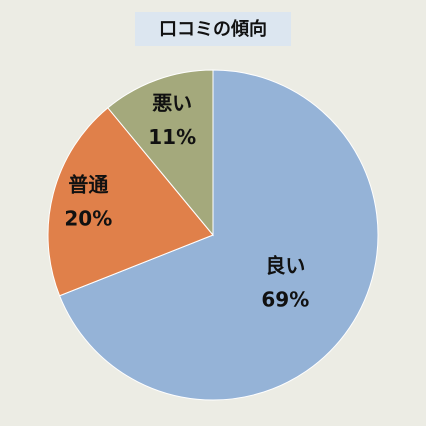 This screenshot has height=426, width=426. What do you see at coordinates (285, 266) in the screenshot?
I see `slice-category-label: 良い` at bounding box center [285, 266].